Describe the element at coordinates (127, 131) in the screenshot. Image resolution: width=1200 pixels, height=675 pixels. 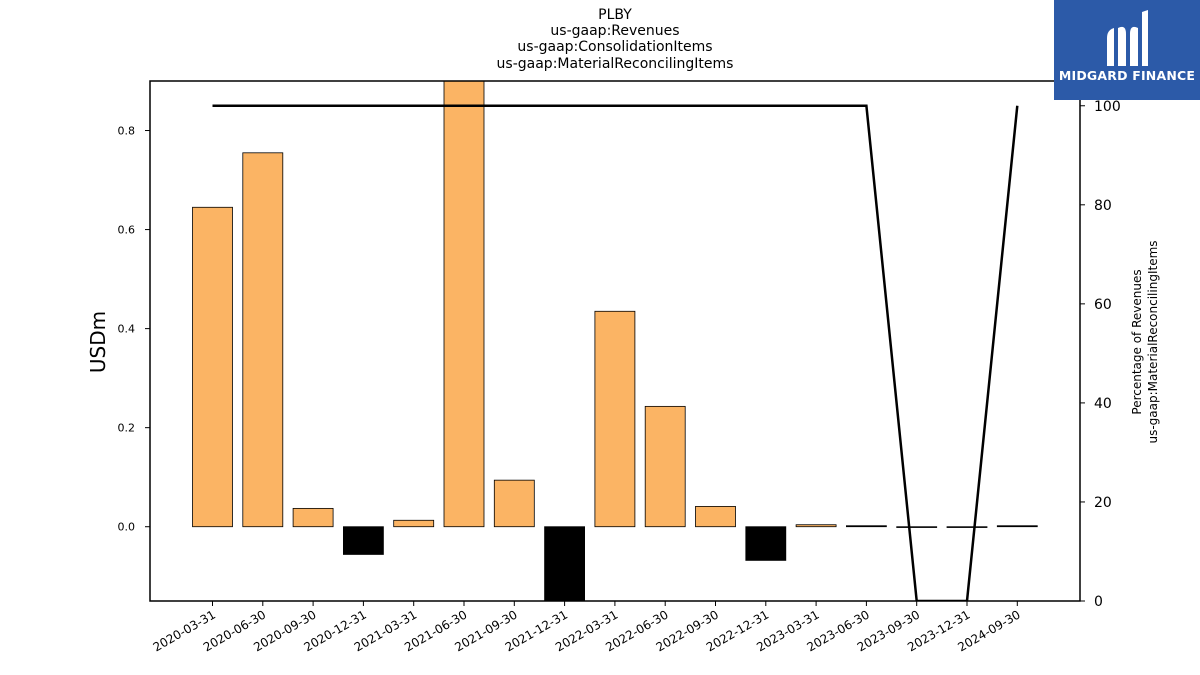
I see `y-tick-label: 0.8` at that location.